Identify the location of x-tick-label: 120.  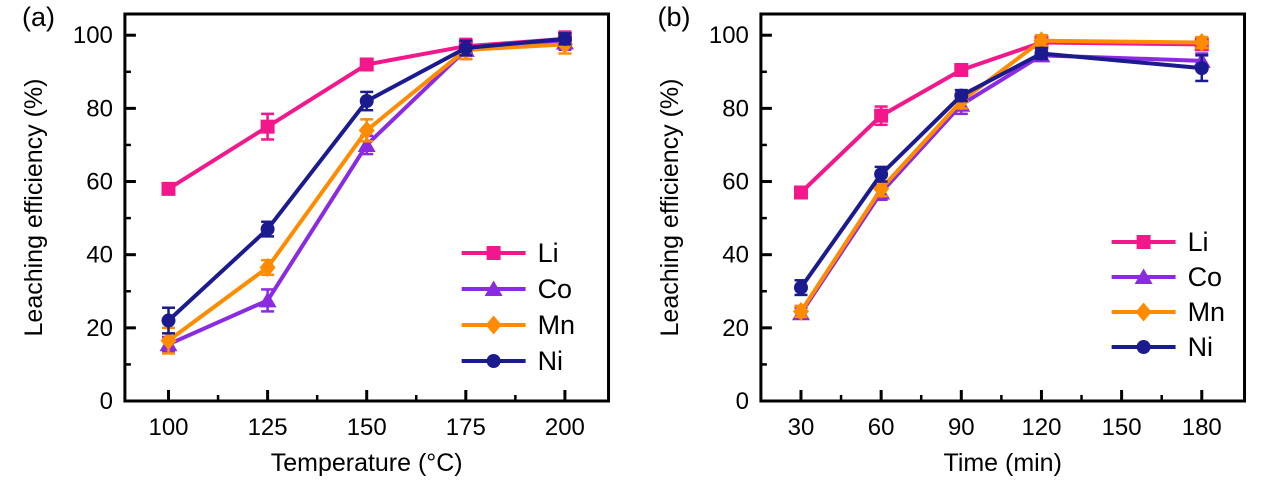
(1041, 427).